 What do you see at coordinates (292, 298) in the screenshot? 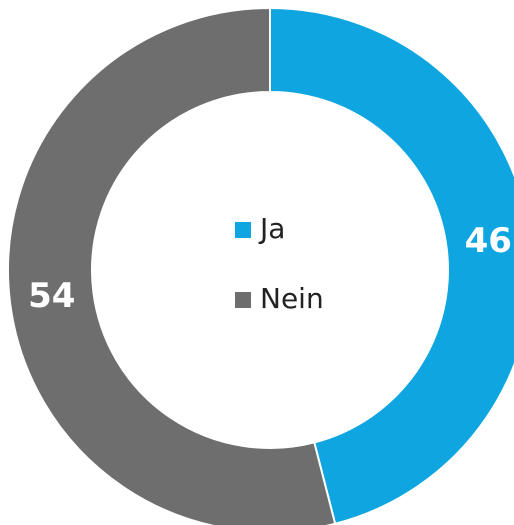
I see `legend-label: Nein` at bounding box center [292, 298].